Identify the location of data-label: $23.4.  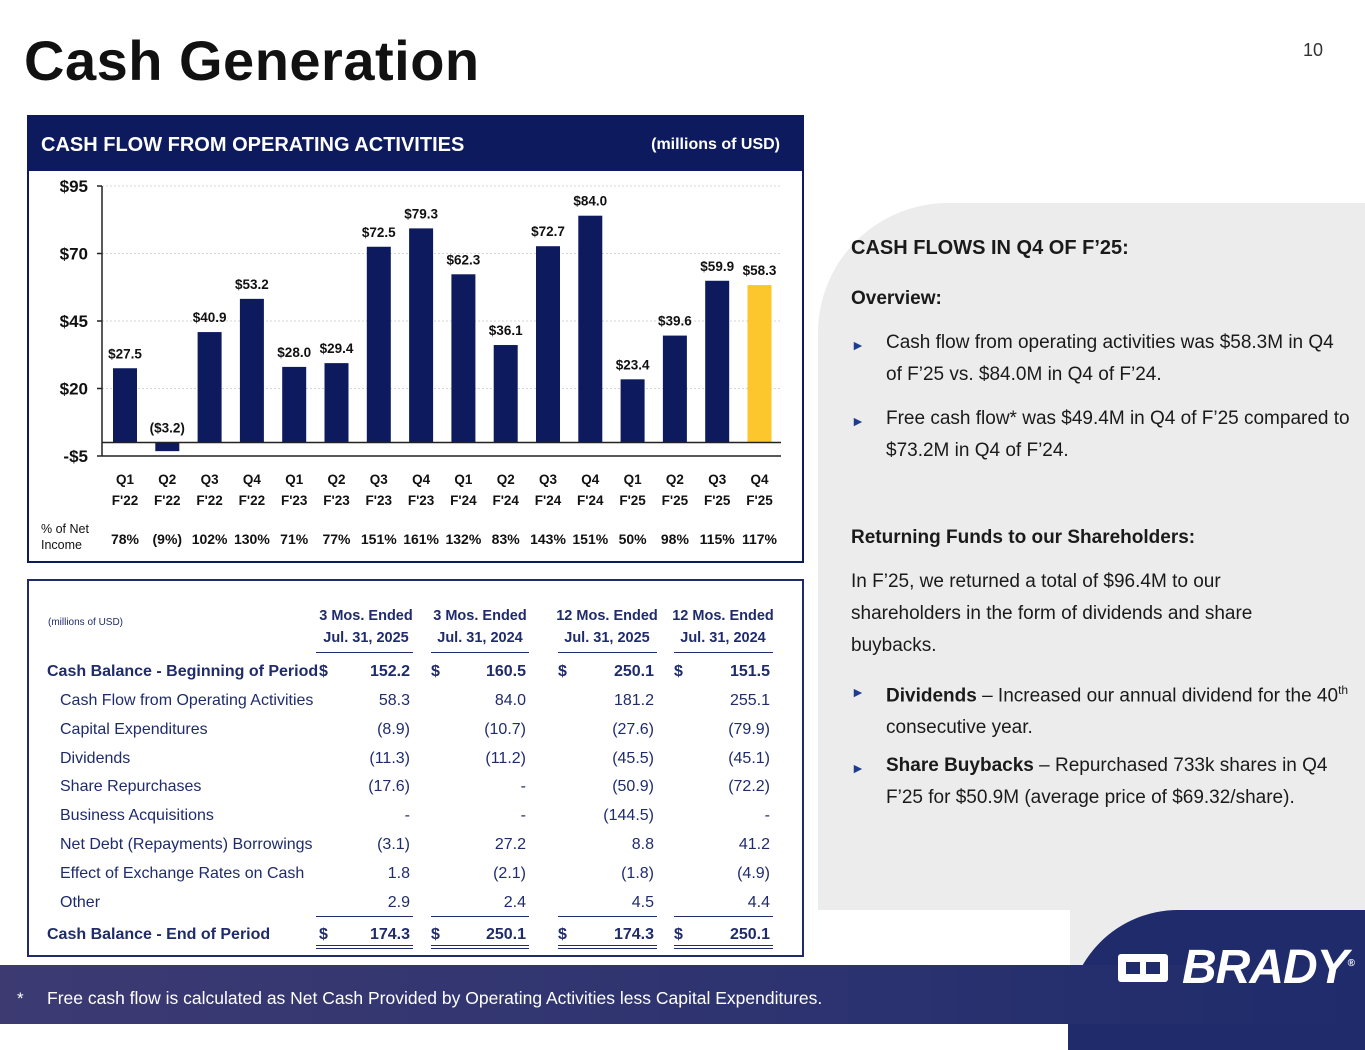
(633, 364).